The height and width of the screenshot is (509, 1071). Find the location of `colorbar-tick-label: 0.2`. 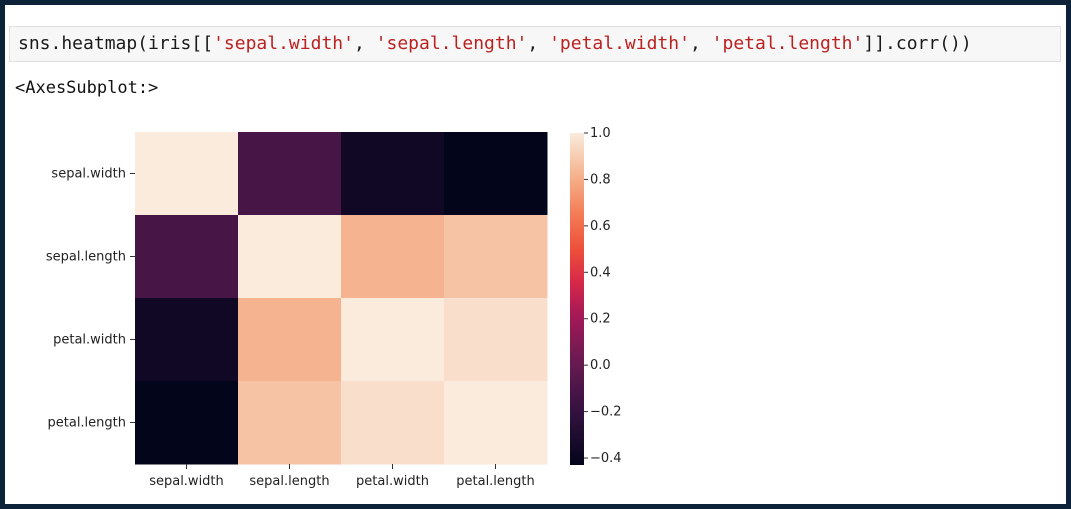

colorbar-tick-label: 0.2 is located at coordinates (600, 319).